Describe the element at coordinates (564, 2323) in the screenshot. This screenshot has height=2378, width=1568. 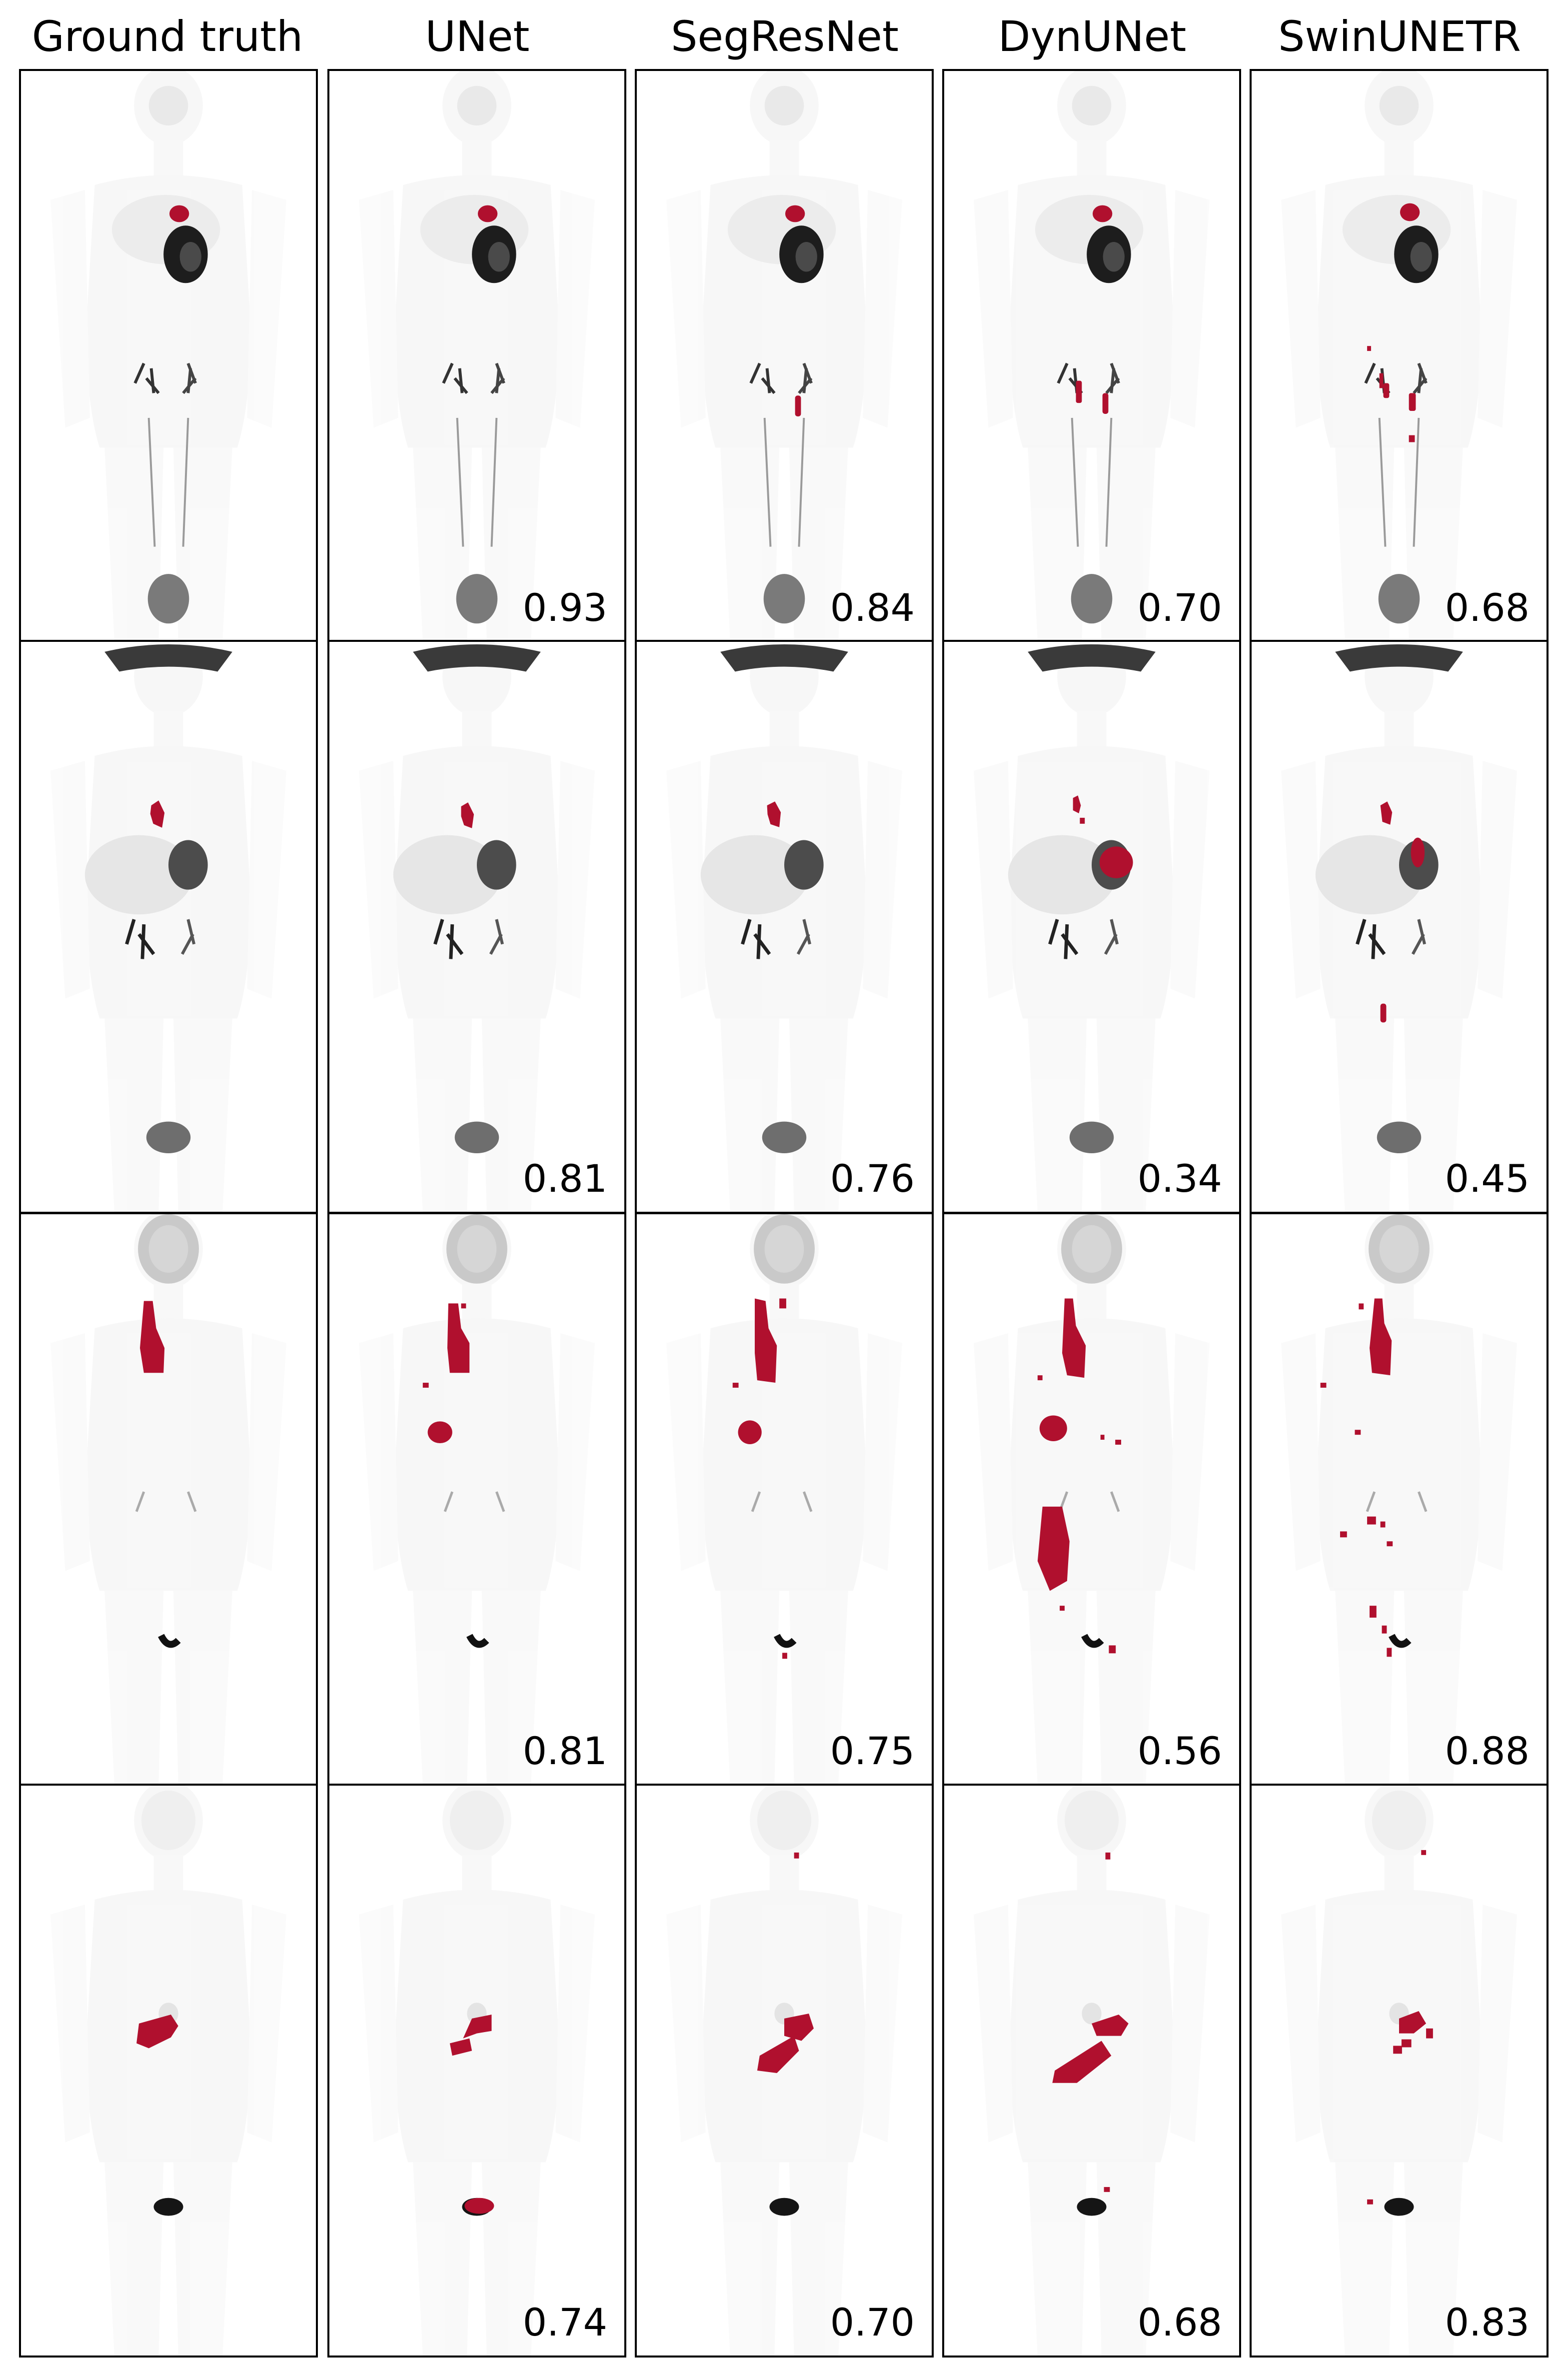
I see `dice-score: 0.74` at that location.